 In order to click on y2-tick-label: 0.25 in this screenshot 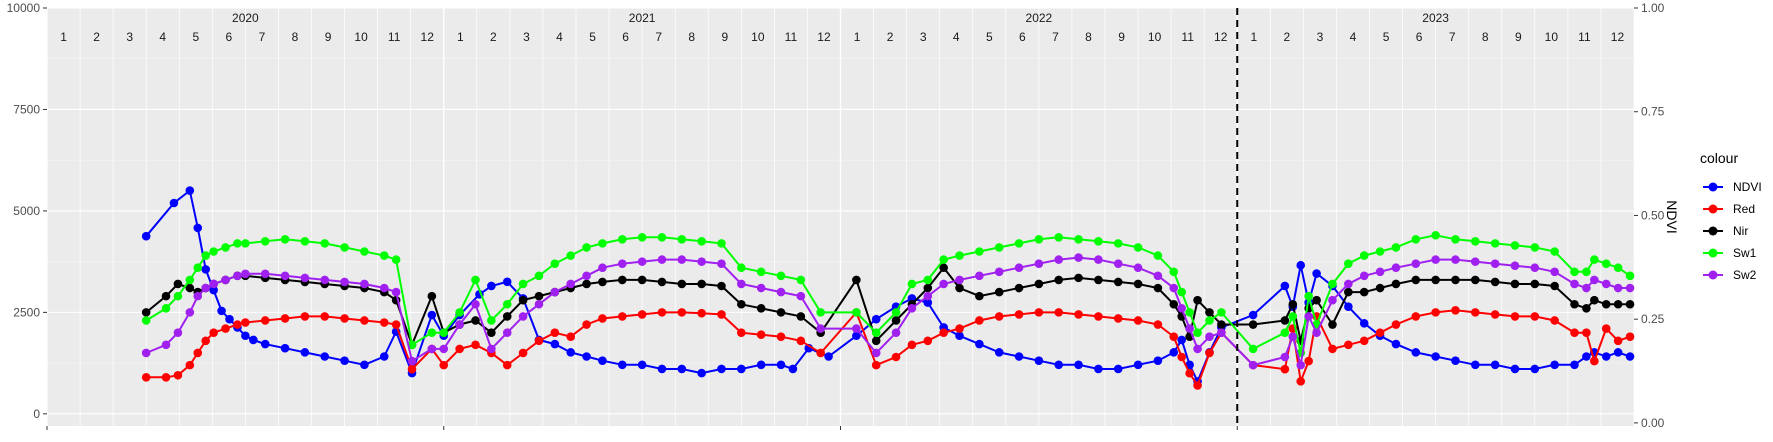, I will do `click(1653, 319)`.